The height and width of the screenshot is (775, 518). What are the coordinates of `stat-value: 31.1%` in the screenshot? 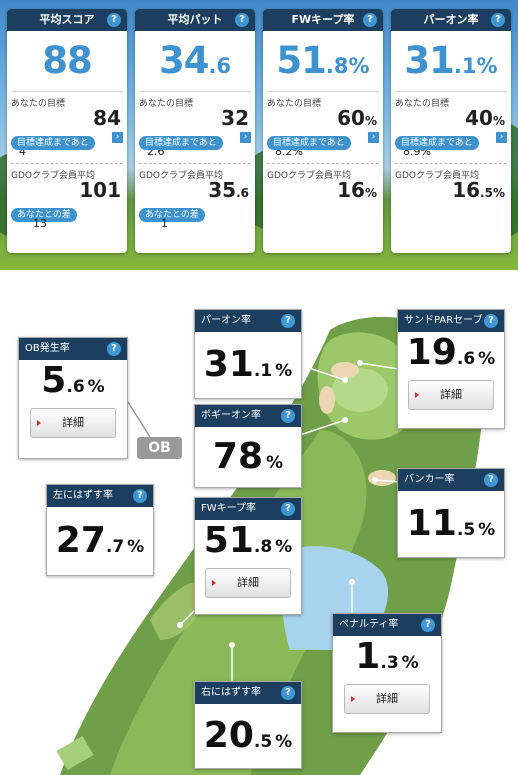 It's located at (248, 368).